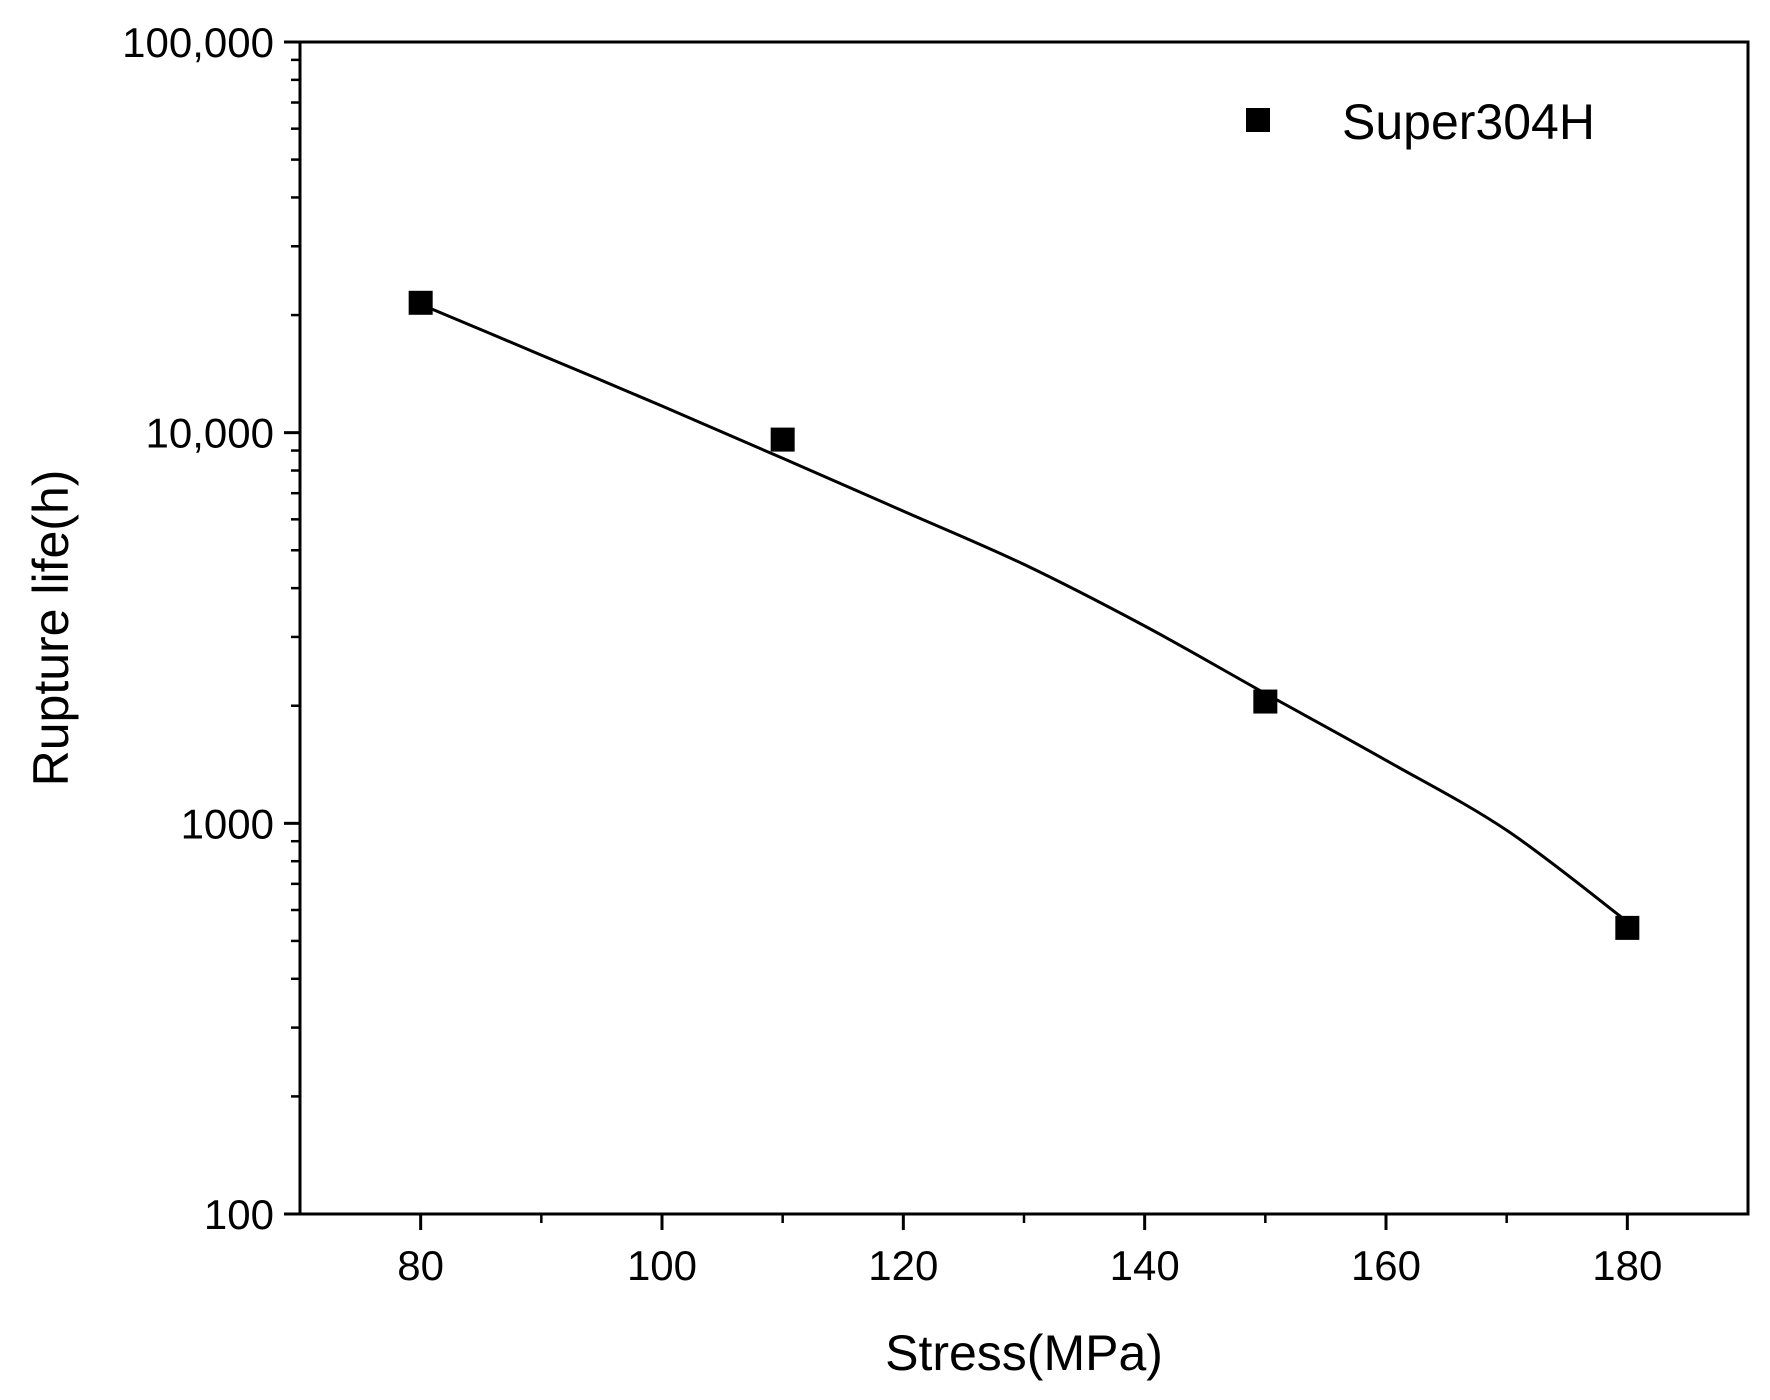 Image resolution: width=1770 pixels, height=1400 pixels. I want to click on x-tick-label: 100, so click(662, 1265).